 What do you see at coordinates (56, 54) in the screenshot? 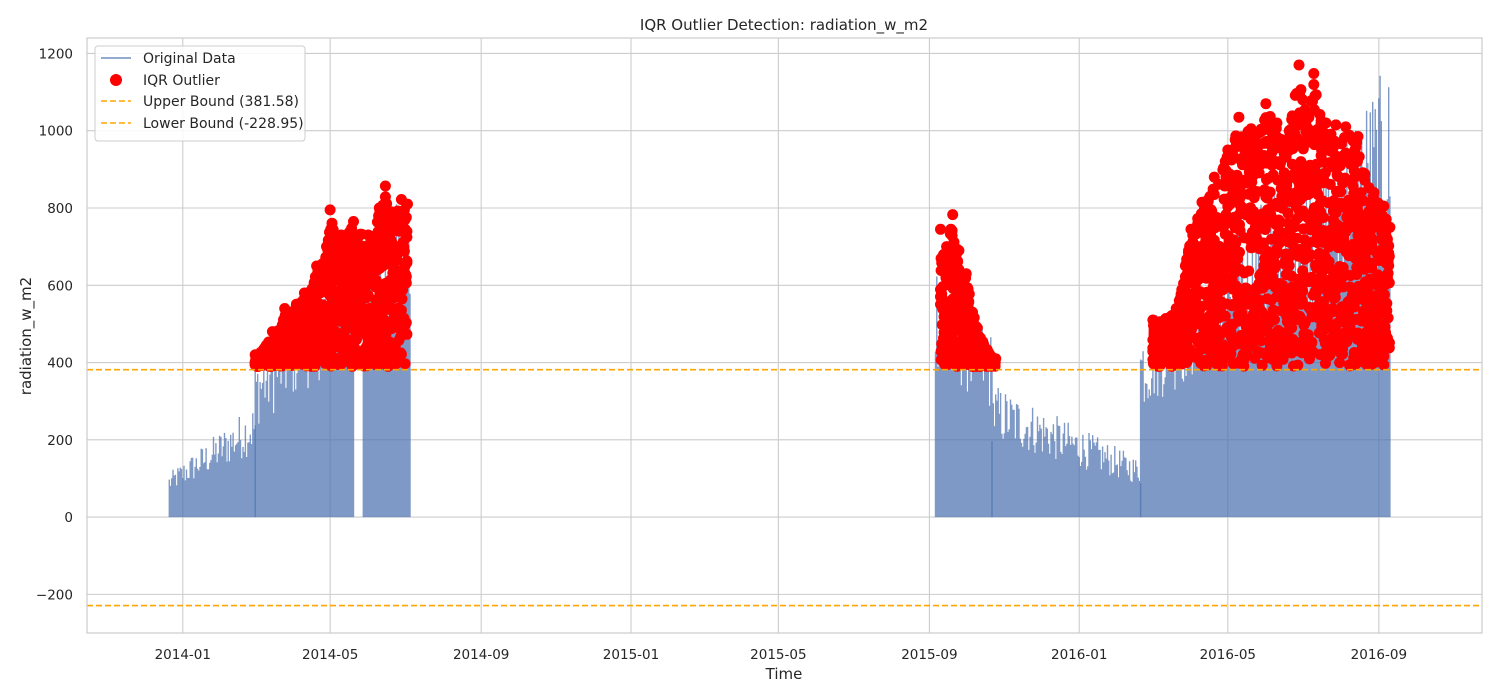
I see `y-tick-label: 1200` at bounding box center [56, 54].